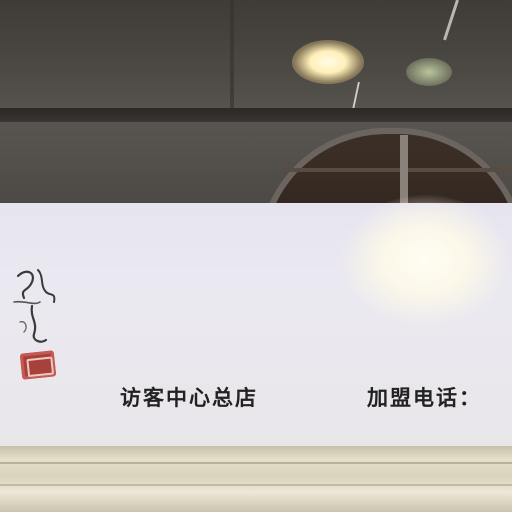 This screenshot has width=512, height=512. I want to click on window-post, so click(404, 172).